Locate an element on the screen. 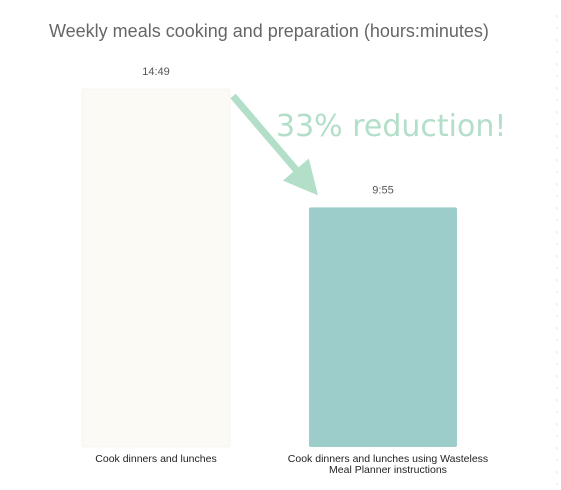 The width and height of the screenshot is (561, 490). annotation-layer: 33% reduction! is located at coordinates (368, 144).